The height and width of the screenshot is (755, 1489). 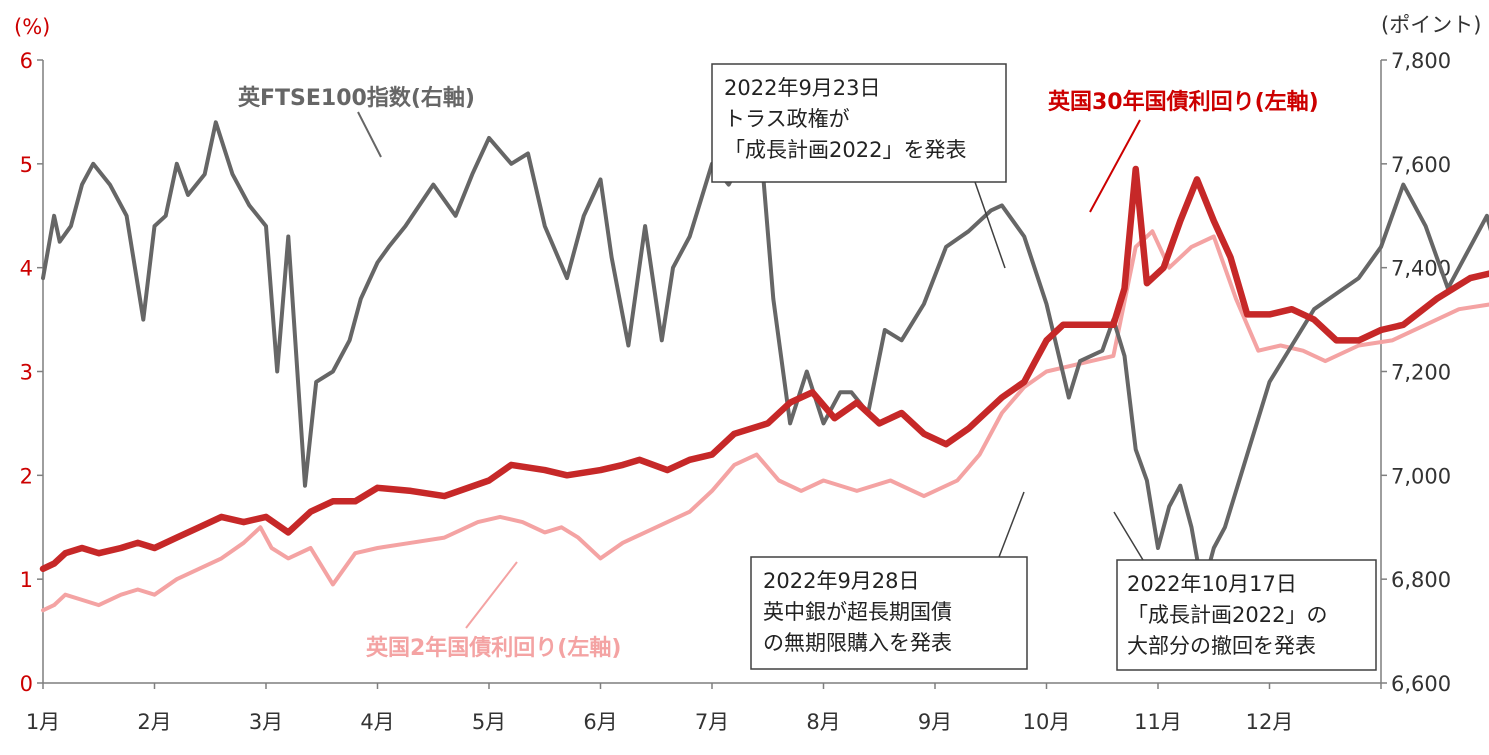 What do you see at coordinates (377, 722) in the screenshot?
I see `x-tick-label: 4月` at bounding box center [377, 722].